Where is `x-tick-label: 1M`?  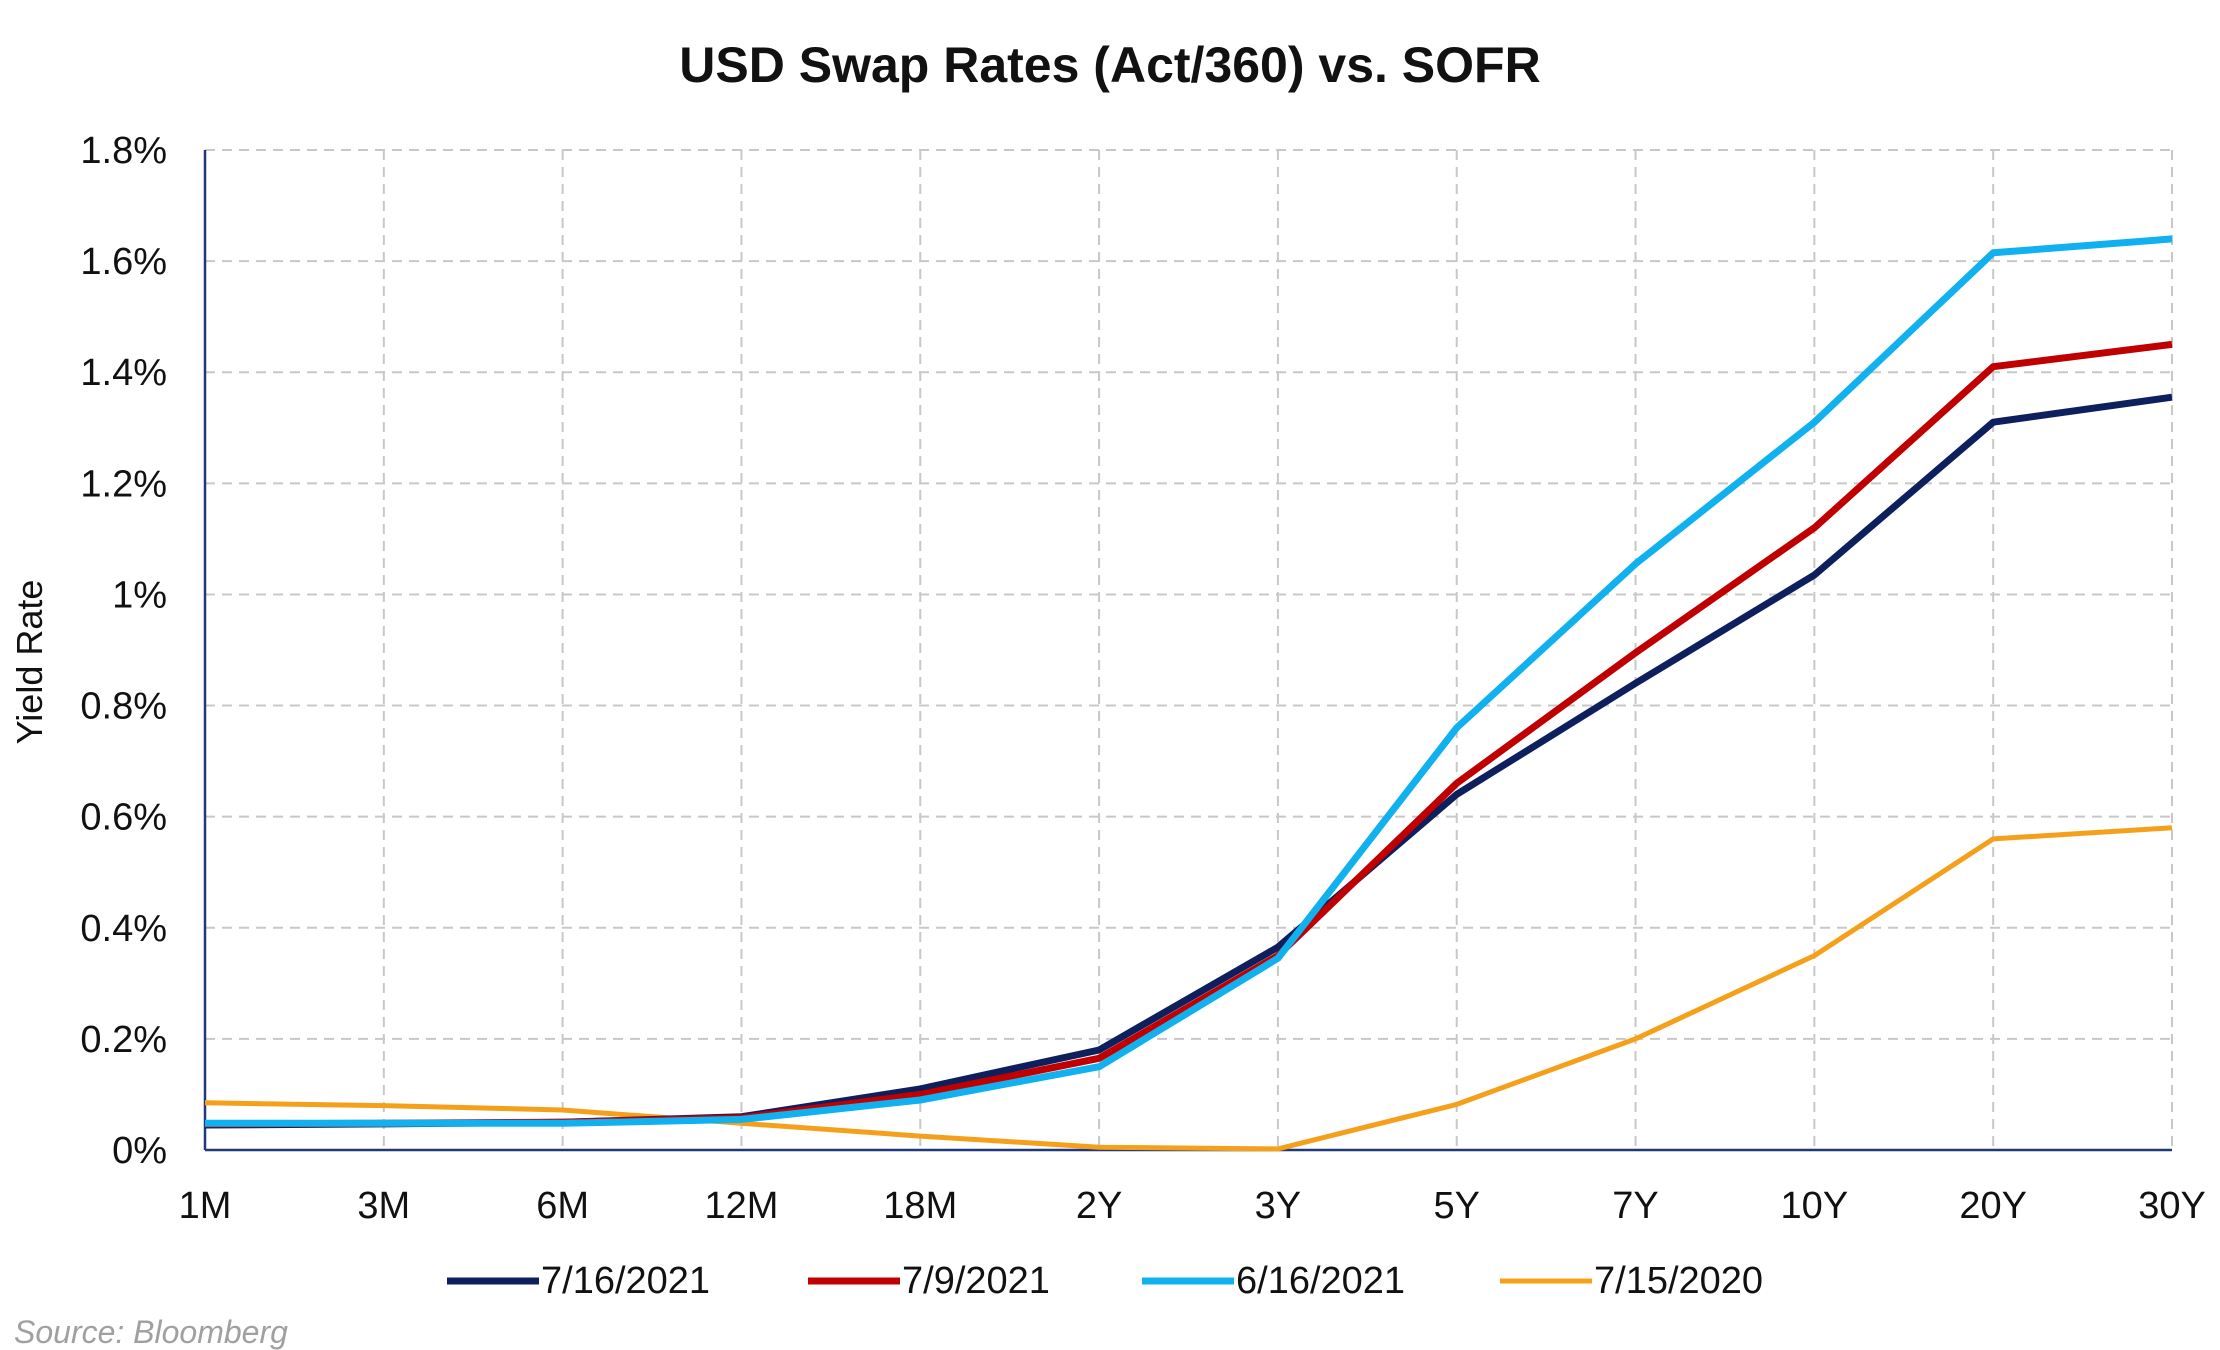 x-tick-label: 1M is located at coordinates (205, 1206).